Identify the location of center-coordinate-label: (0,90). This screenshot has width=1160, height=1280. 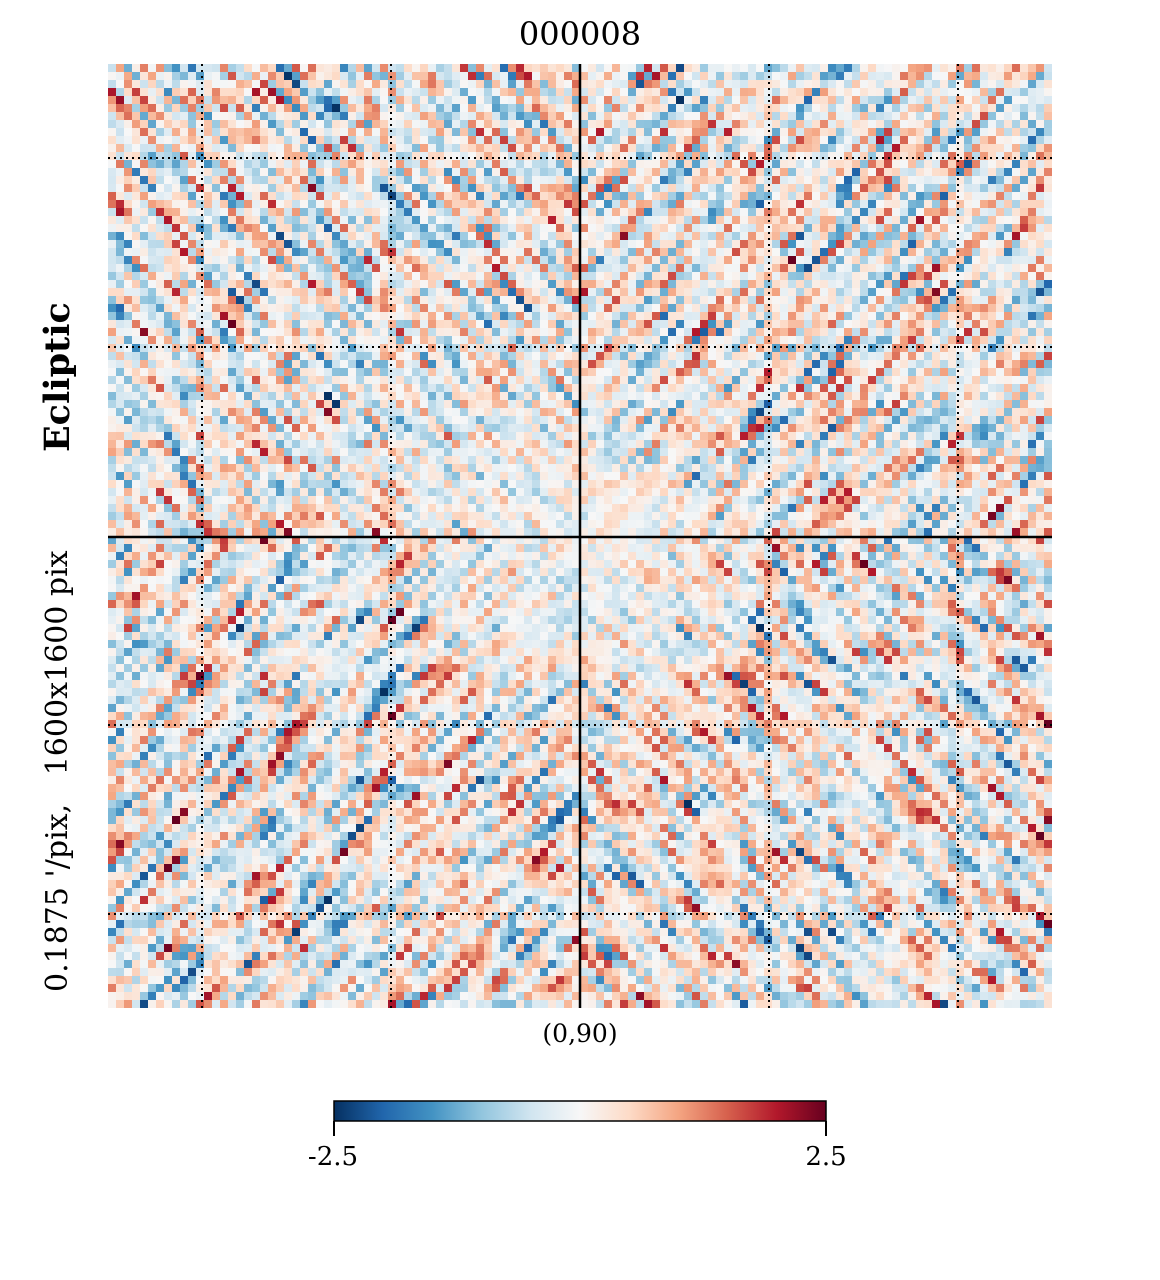
(580, 1033).